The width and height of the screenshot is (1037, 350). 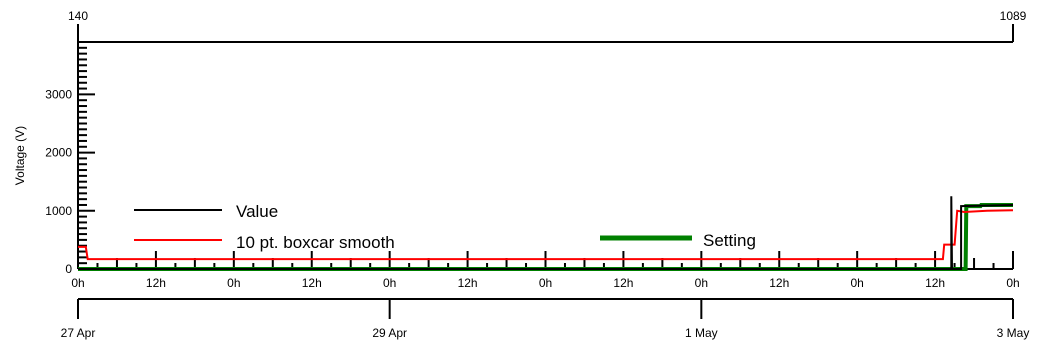 What do you see at coordinates (78, 16) in the screenshot?
I see `top-axis-label: 140` at bounding box center [78, 16].